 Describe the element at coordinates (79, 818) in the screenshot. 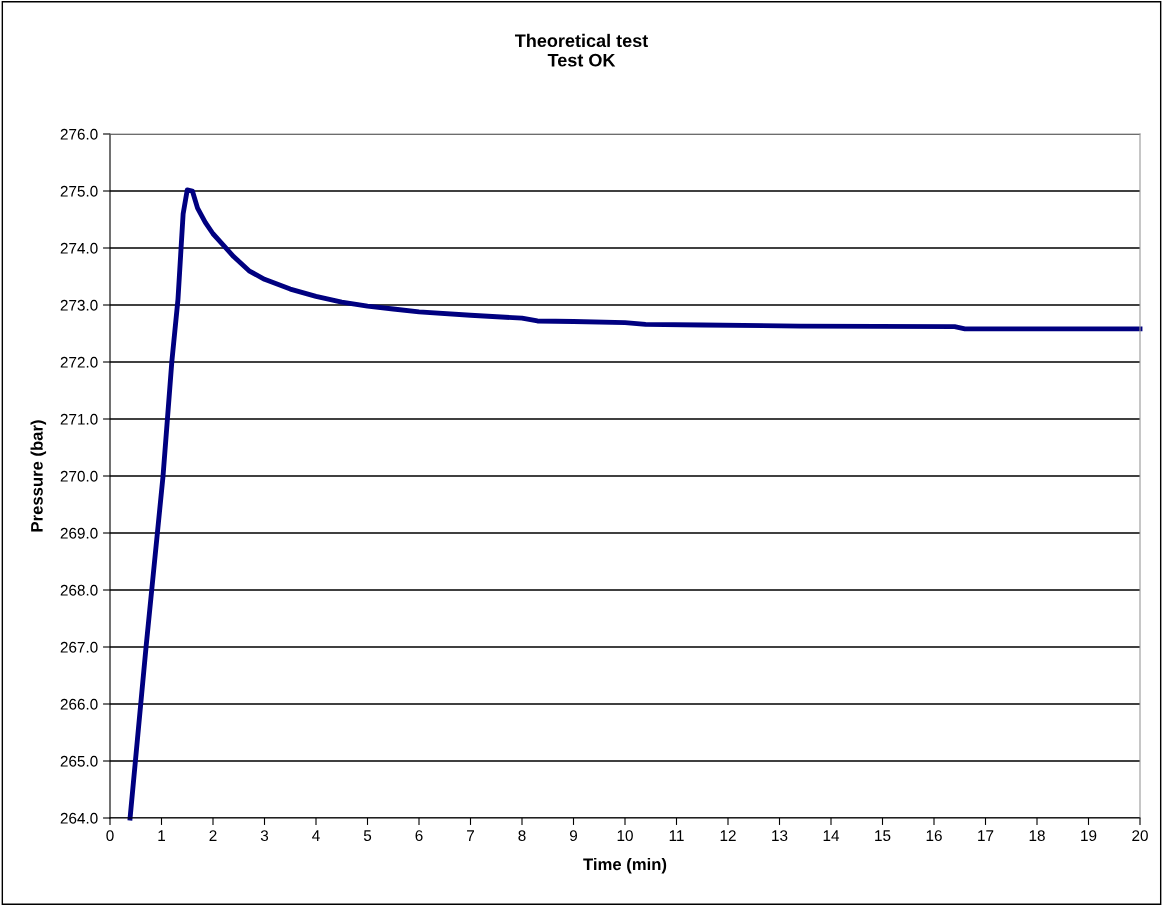

I see `y-tick-label: 264.0` at that location.